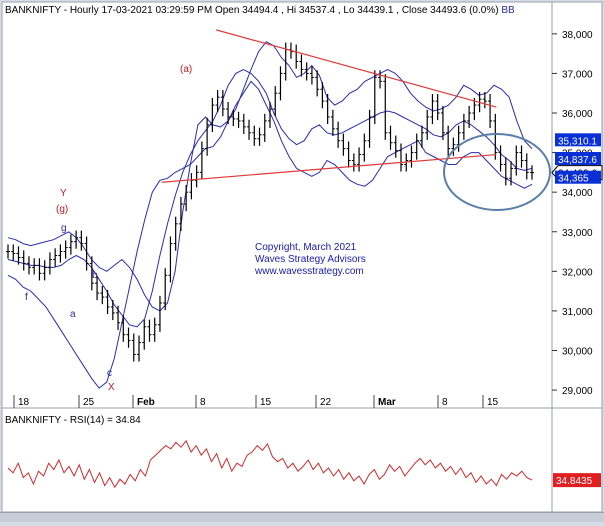 This screenshot has width=604, height=526. I want to click on header-high: Hi 34537.4, so click(311, 10).